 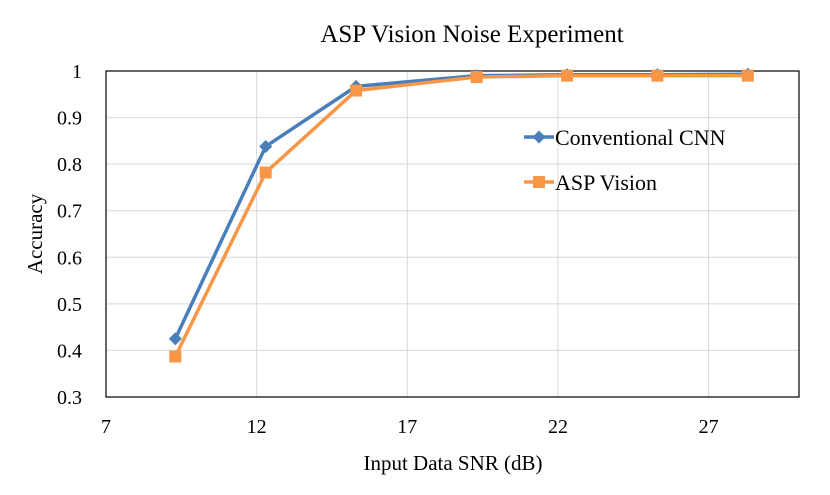 I want to click on y-tick-label: 0.5, so click(x=69, y=305).